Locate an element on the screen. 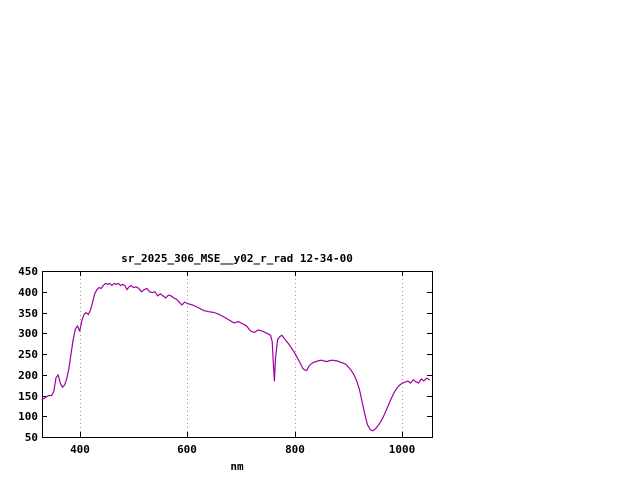 The width and height of the screenshot is (640, 480). y-tick-label: 150 is located at coordinates (28, 396).